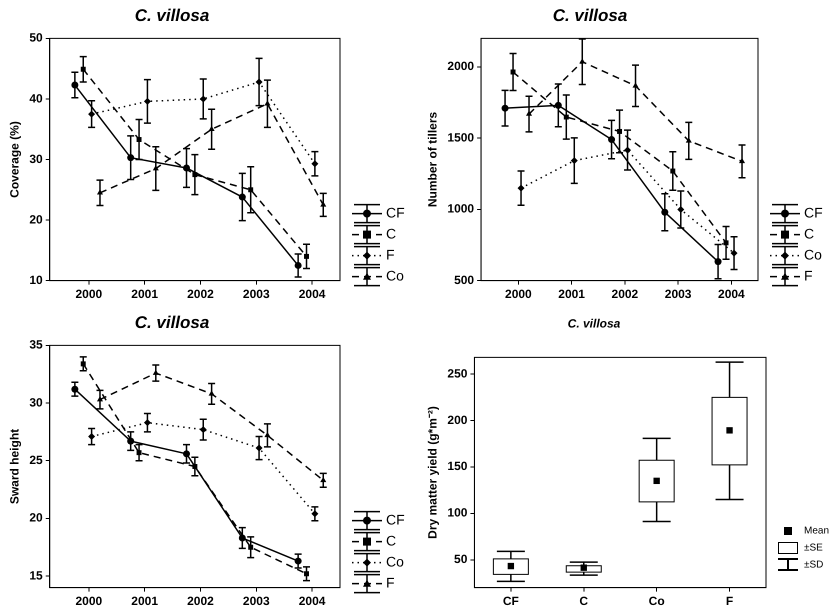  What do you see at coordinates (36, 460) in the screenshot?
I see `y-tick-label: 25` at bounding box center [36, 460].